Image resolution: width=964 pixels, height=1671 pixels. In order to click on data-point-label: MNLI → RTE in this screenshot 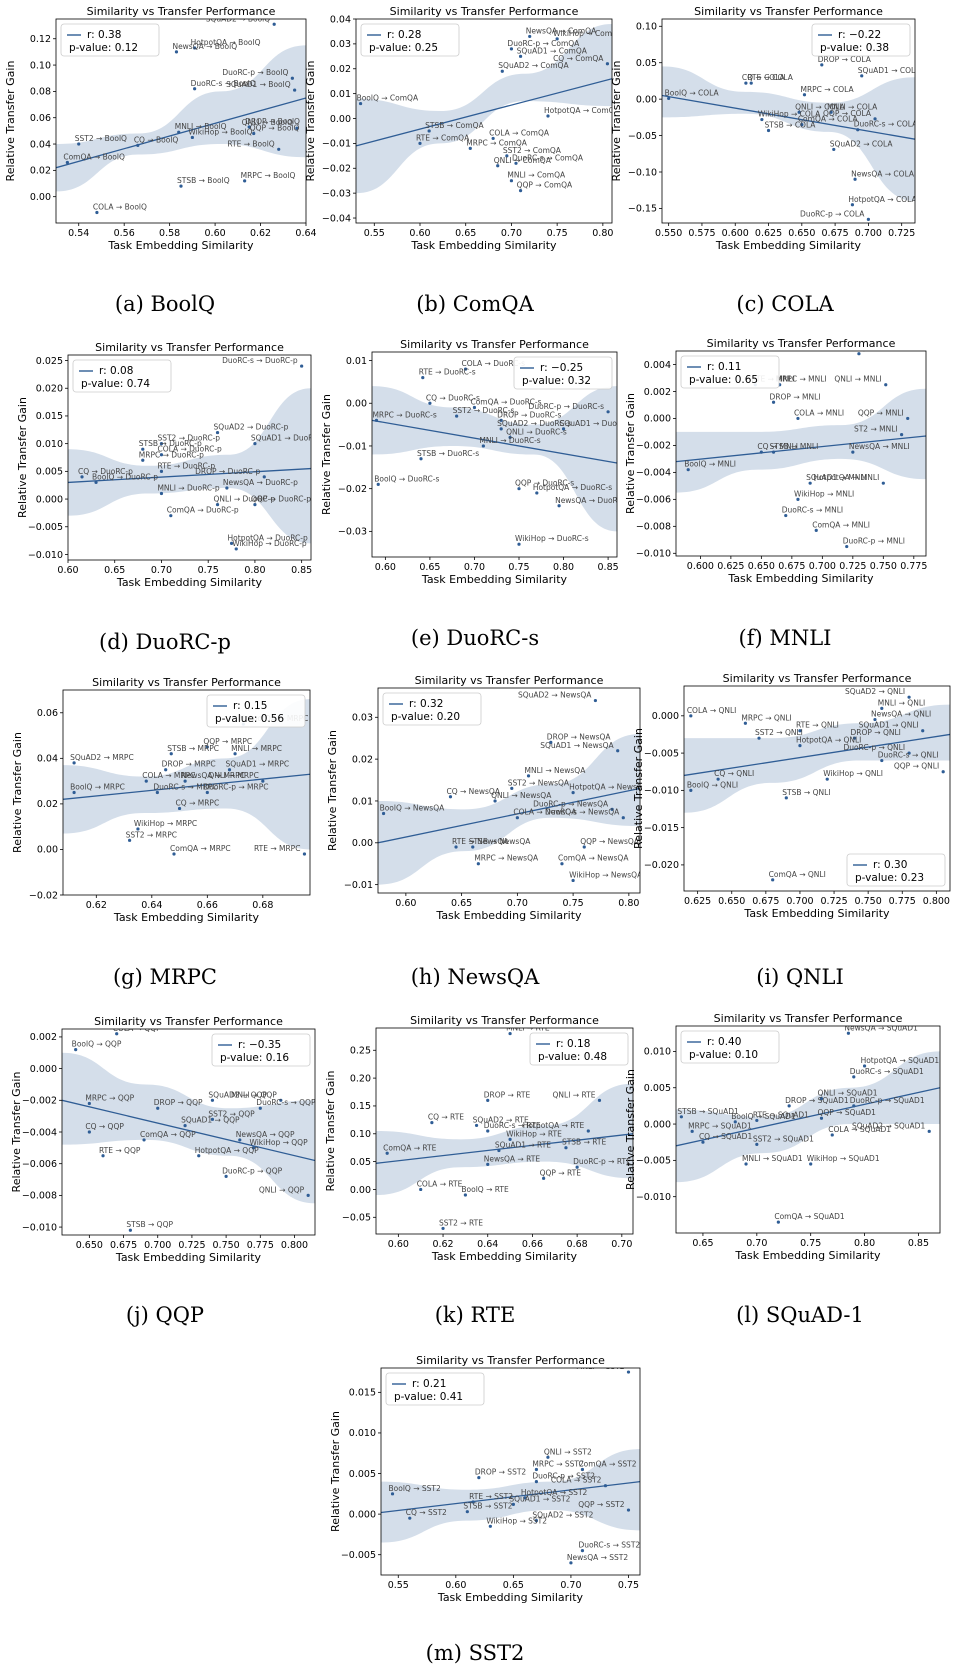, I will do `click(528, 1028)`.